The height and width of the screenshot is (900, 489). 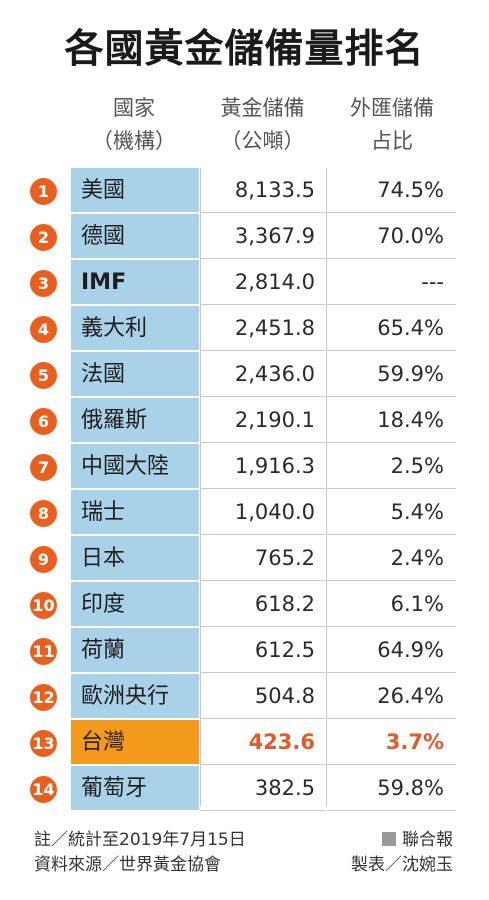 I want to click on table-row: 11 荷蘭 612.5 64.9%, so click(x=243, y=651).